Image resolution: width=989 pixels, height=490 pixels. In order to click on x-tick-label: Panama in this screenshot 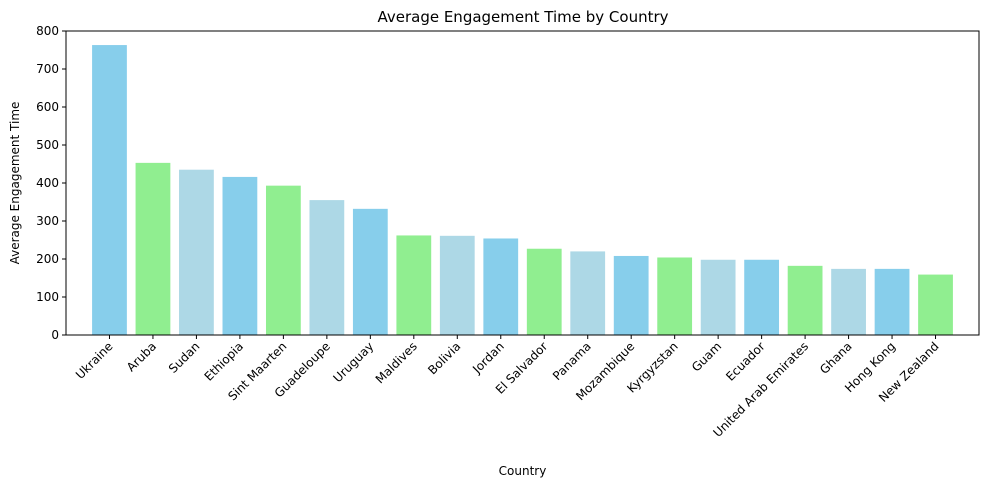, I will do `click(572, 361)`.